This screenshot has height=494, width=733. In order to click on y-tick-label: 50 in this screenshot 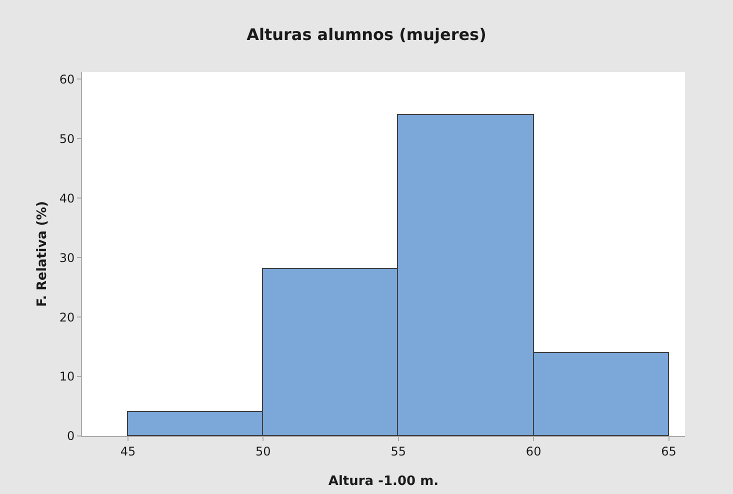, I will do `click(67, 139)`.